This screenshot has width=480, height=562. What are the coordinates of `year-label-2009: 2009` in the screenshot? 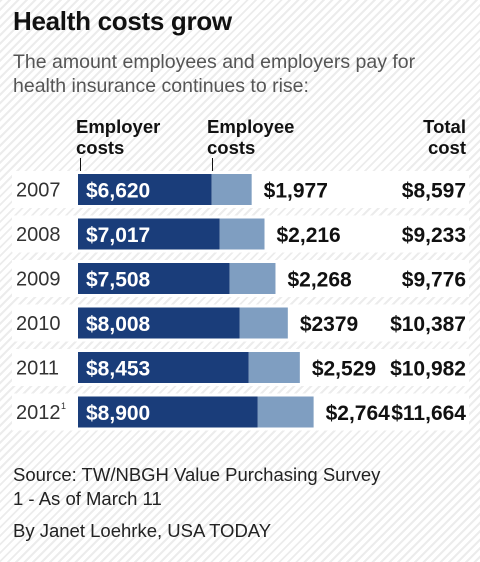 It's located at (38, 280).